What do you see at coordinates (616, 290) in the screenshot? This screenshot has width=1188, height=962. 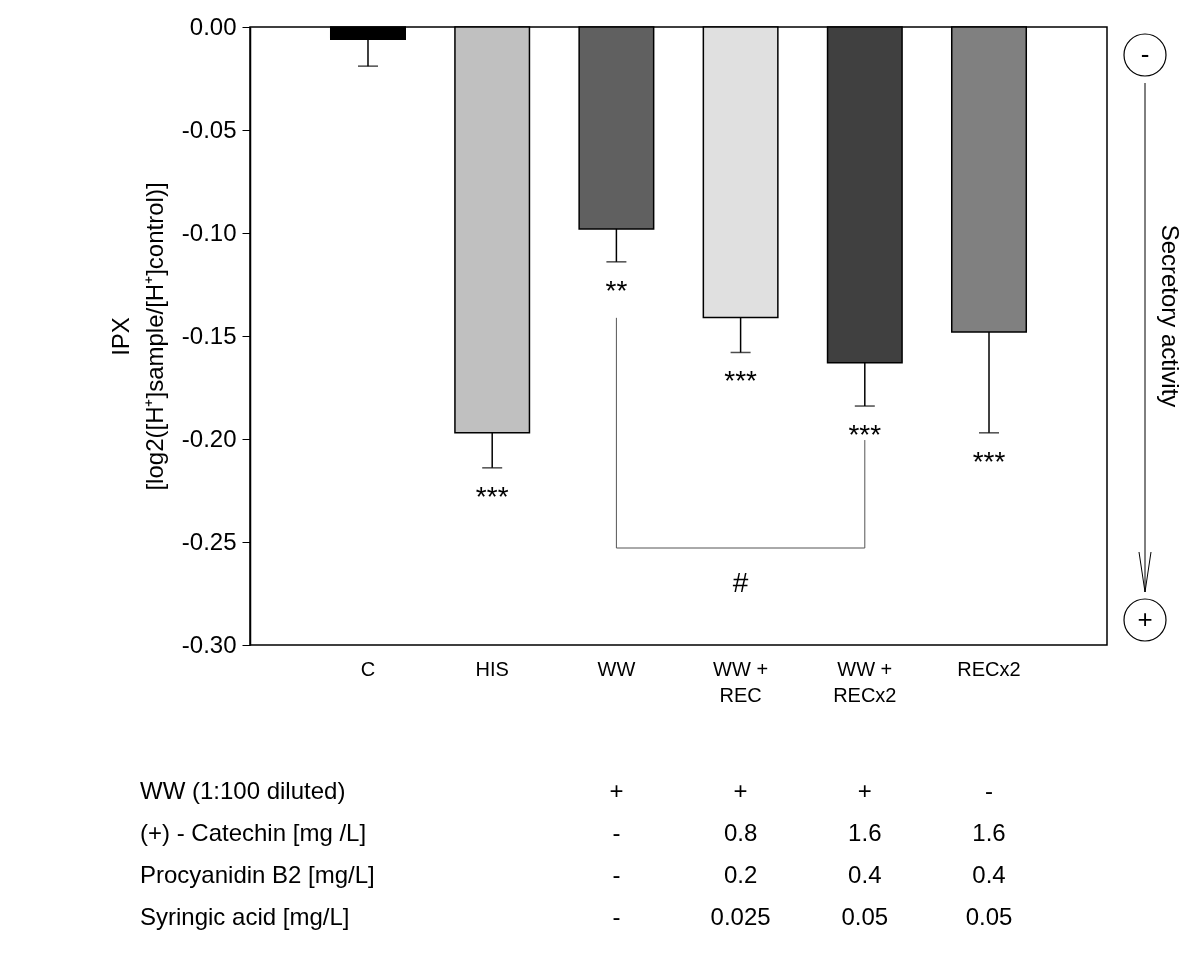 I see `annotation: **` at bounding box center [616, 290].